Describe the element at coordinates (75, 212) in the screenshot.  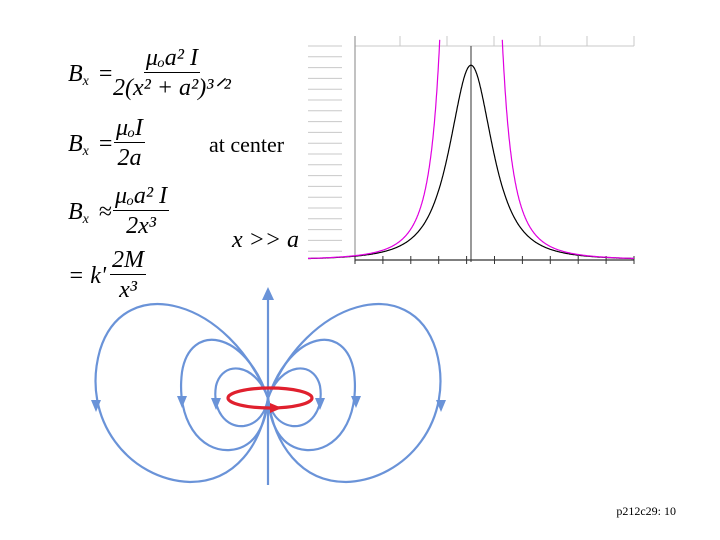
I see `eq3-lhs: B` at that location.